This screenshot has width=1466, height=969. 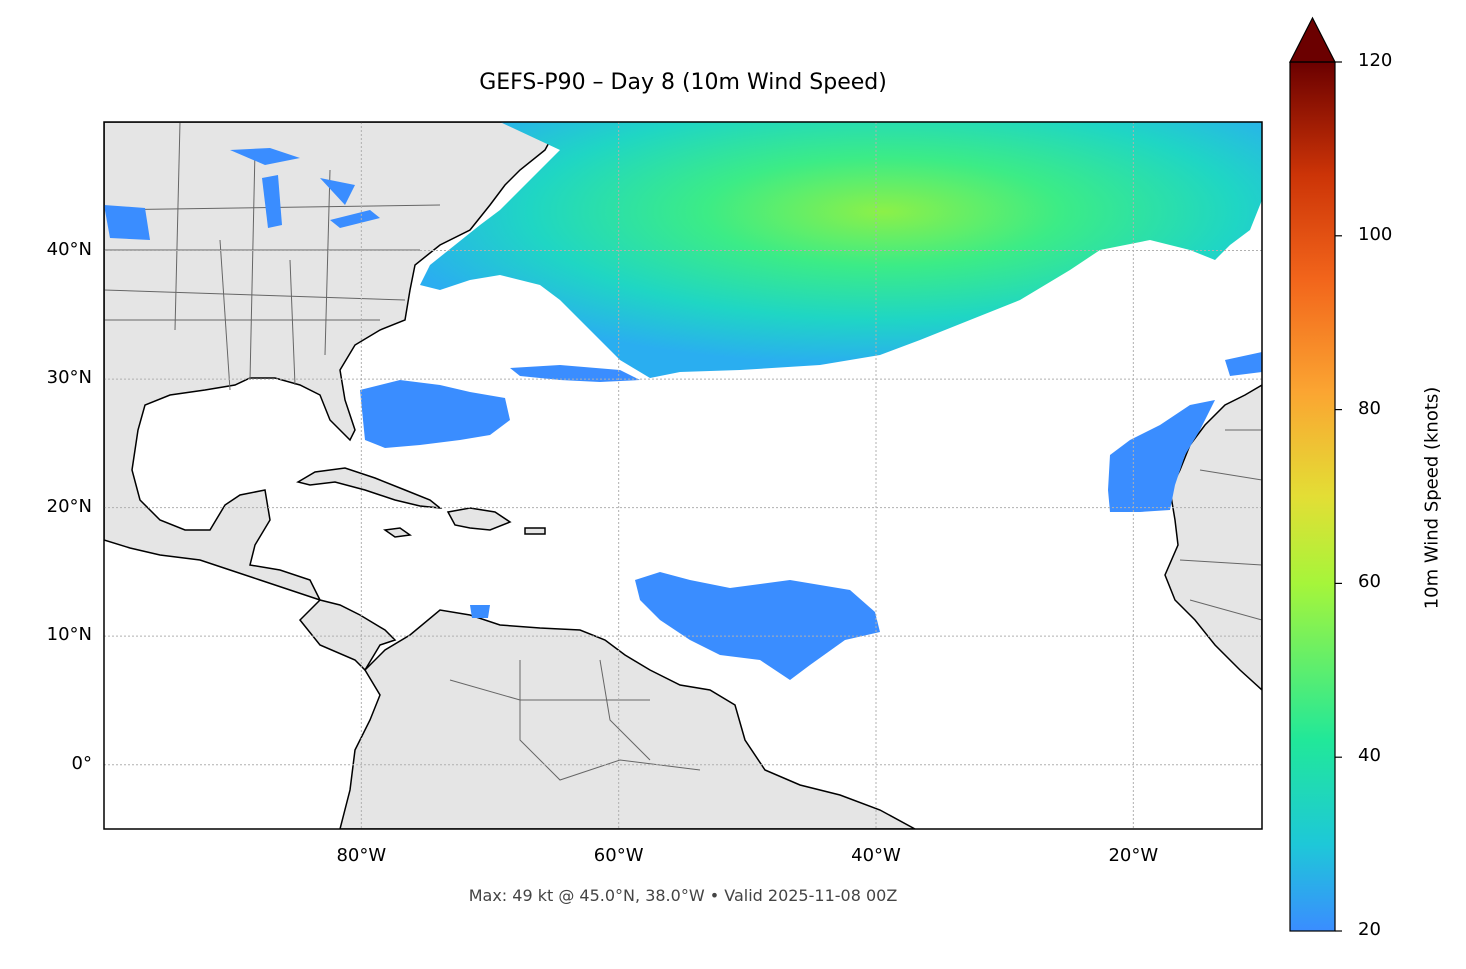 I want to click on colorbar-tick-label: 120, so click(x=1375, y=60).